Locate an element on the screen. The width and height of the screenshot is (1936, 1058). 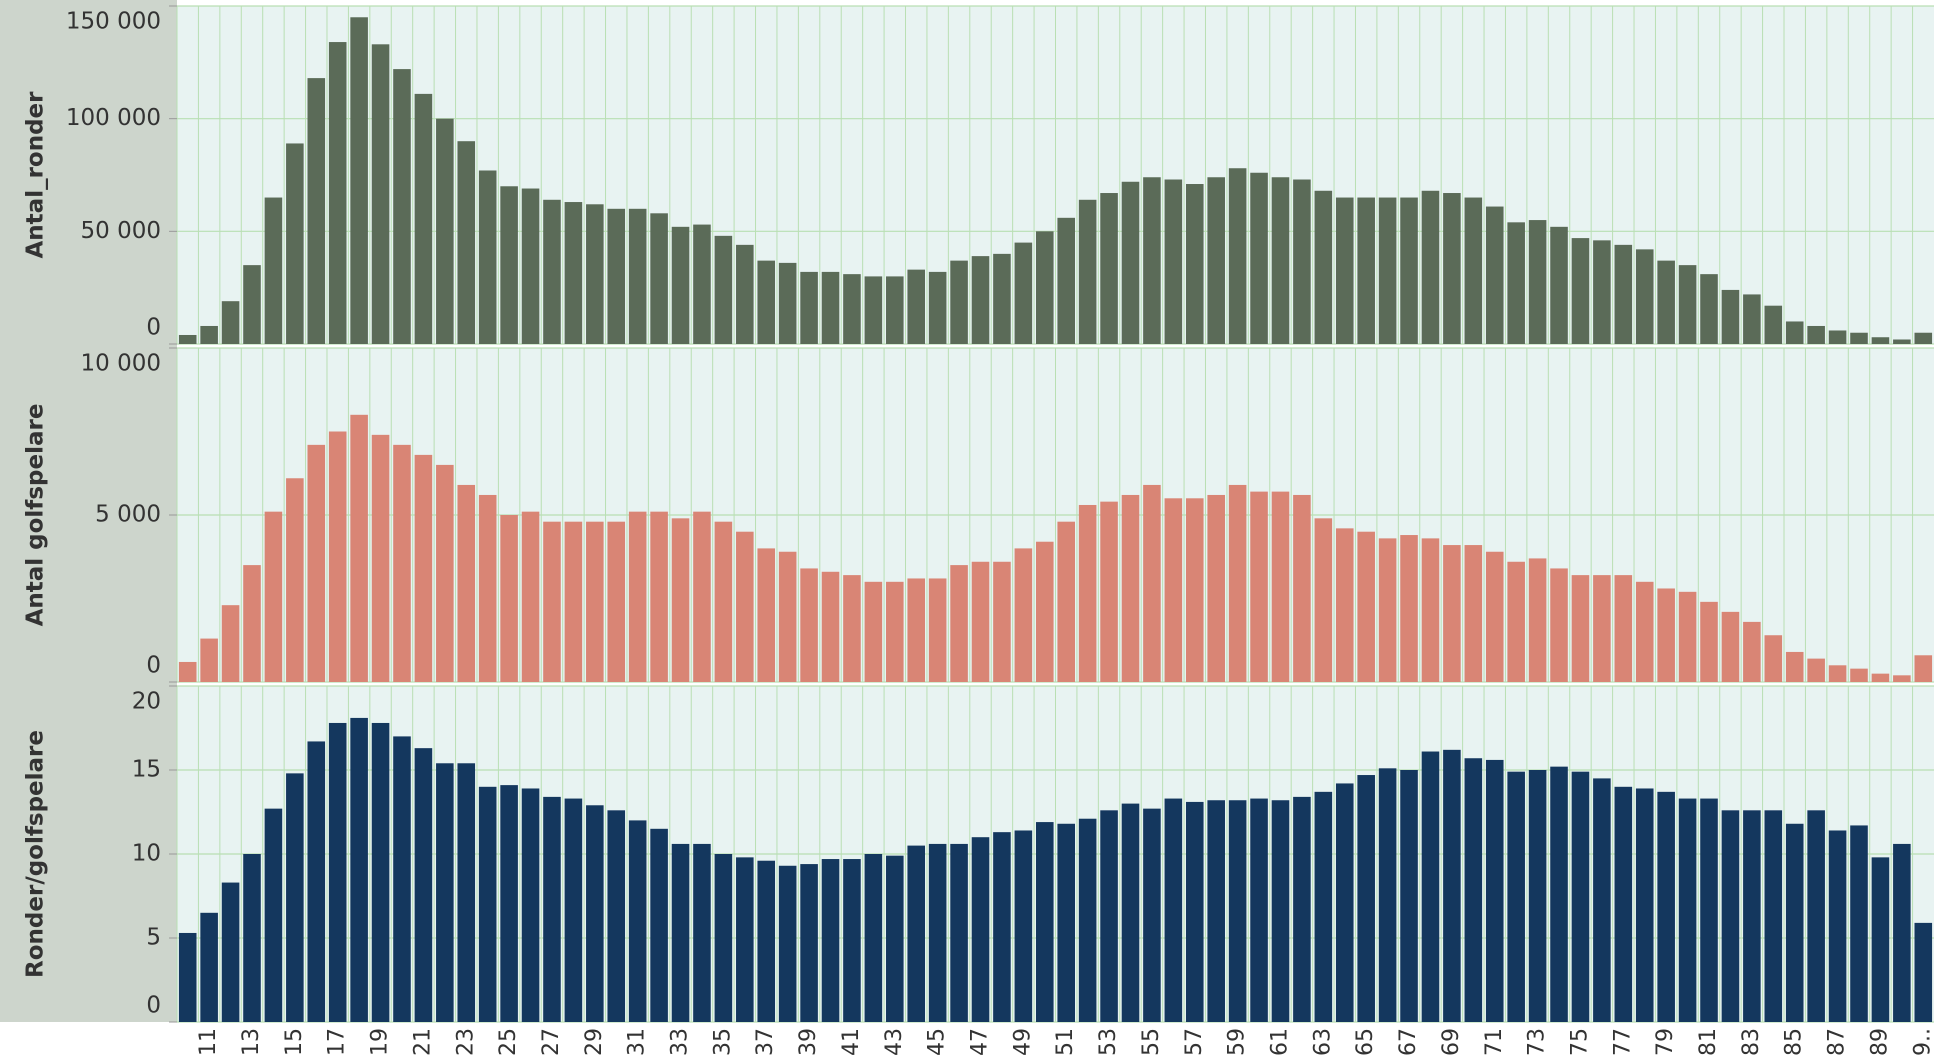
y-tick-label: 5 is located at coordinates (153, 938).